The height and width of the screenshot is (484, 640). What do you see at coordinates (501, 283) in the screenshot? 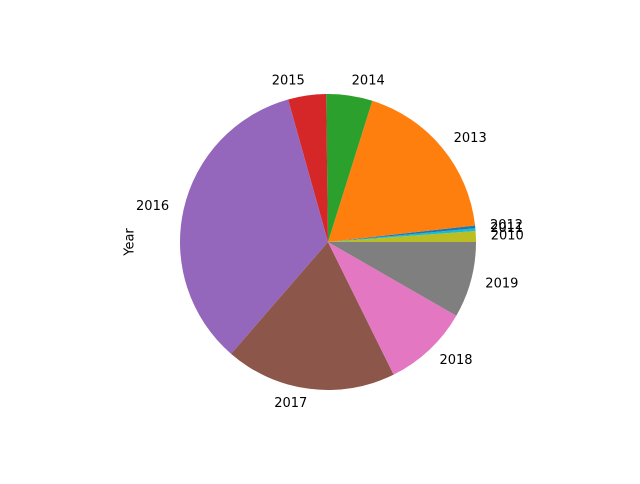
I see `pie-label-2019: 2019` at bounding box center [501, 283].